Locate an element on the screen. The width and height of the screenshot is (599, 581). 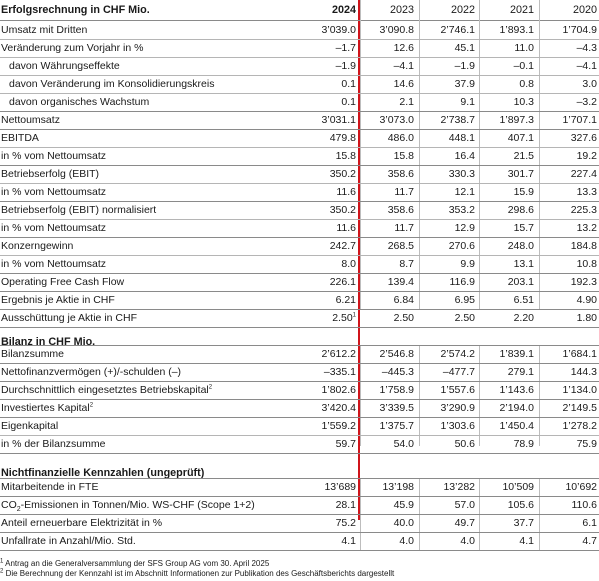
value-text: 0.1 is located at coordinates (348, 84).